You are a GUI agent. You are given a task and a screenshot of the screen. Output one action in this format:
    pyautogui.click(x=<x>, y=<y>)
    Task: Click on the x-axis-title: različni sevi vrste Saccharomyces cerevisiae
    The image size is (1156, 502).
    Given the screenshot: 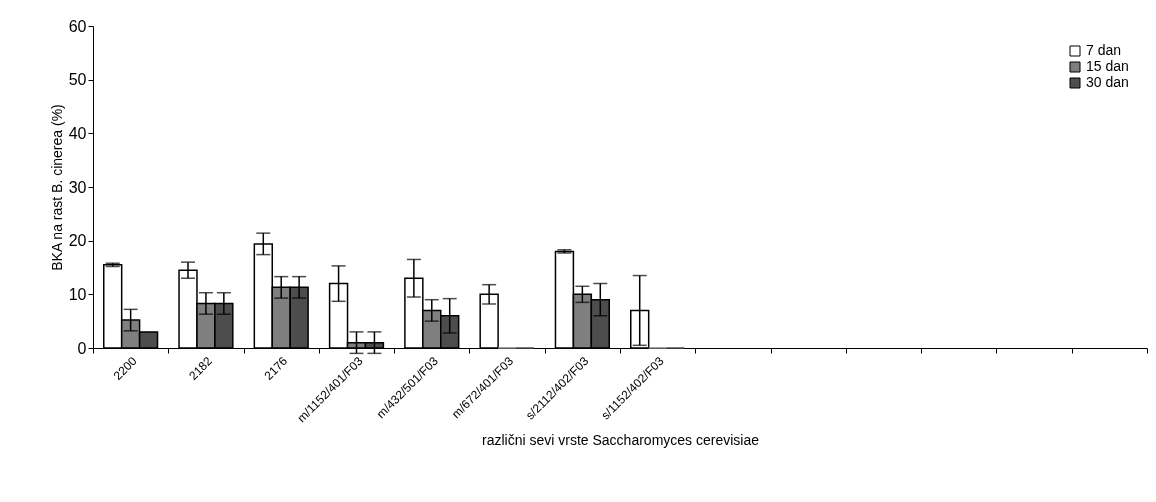 What is the action you would take?
    pyautogui.click(x=621, y=440)
    